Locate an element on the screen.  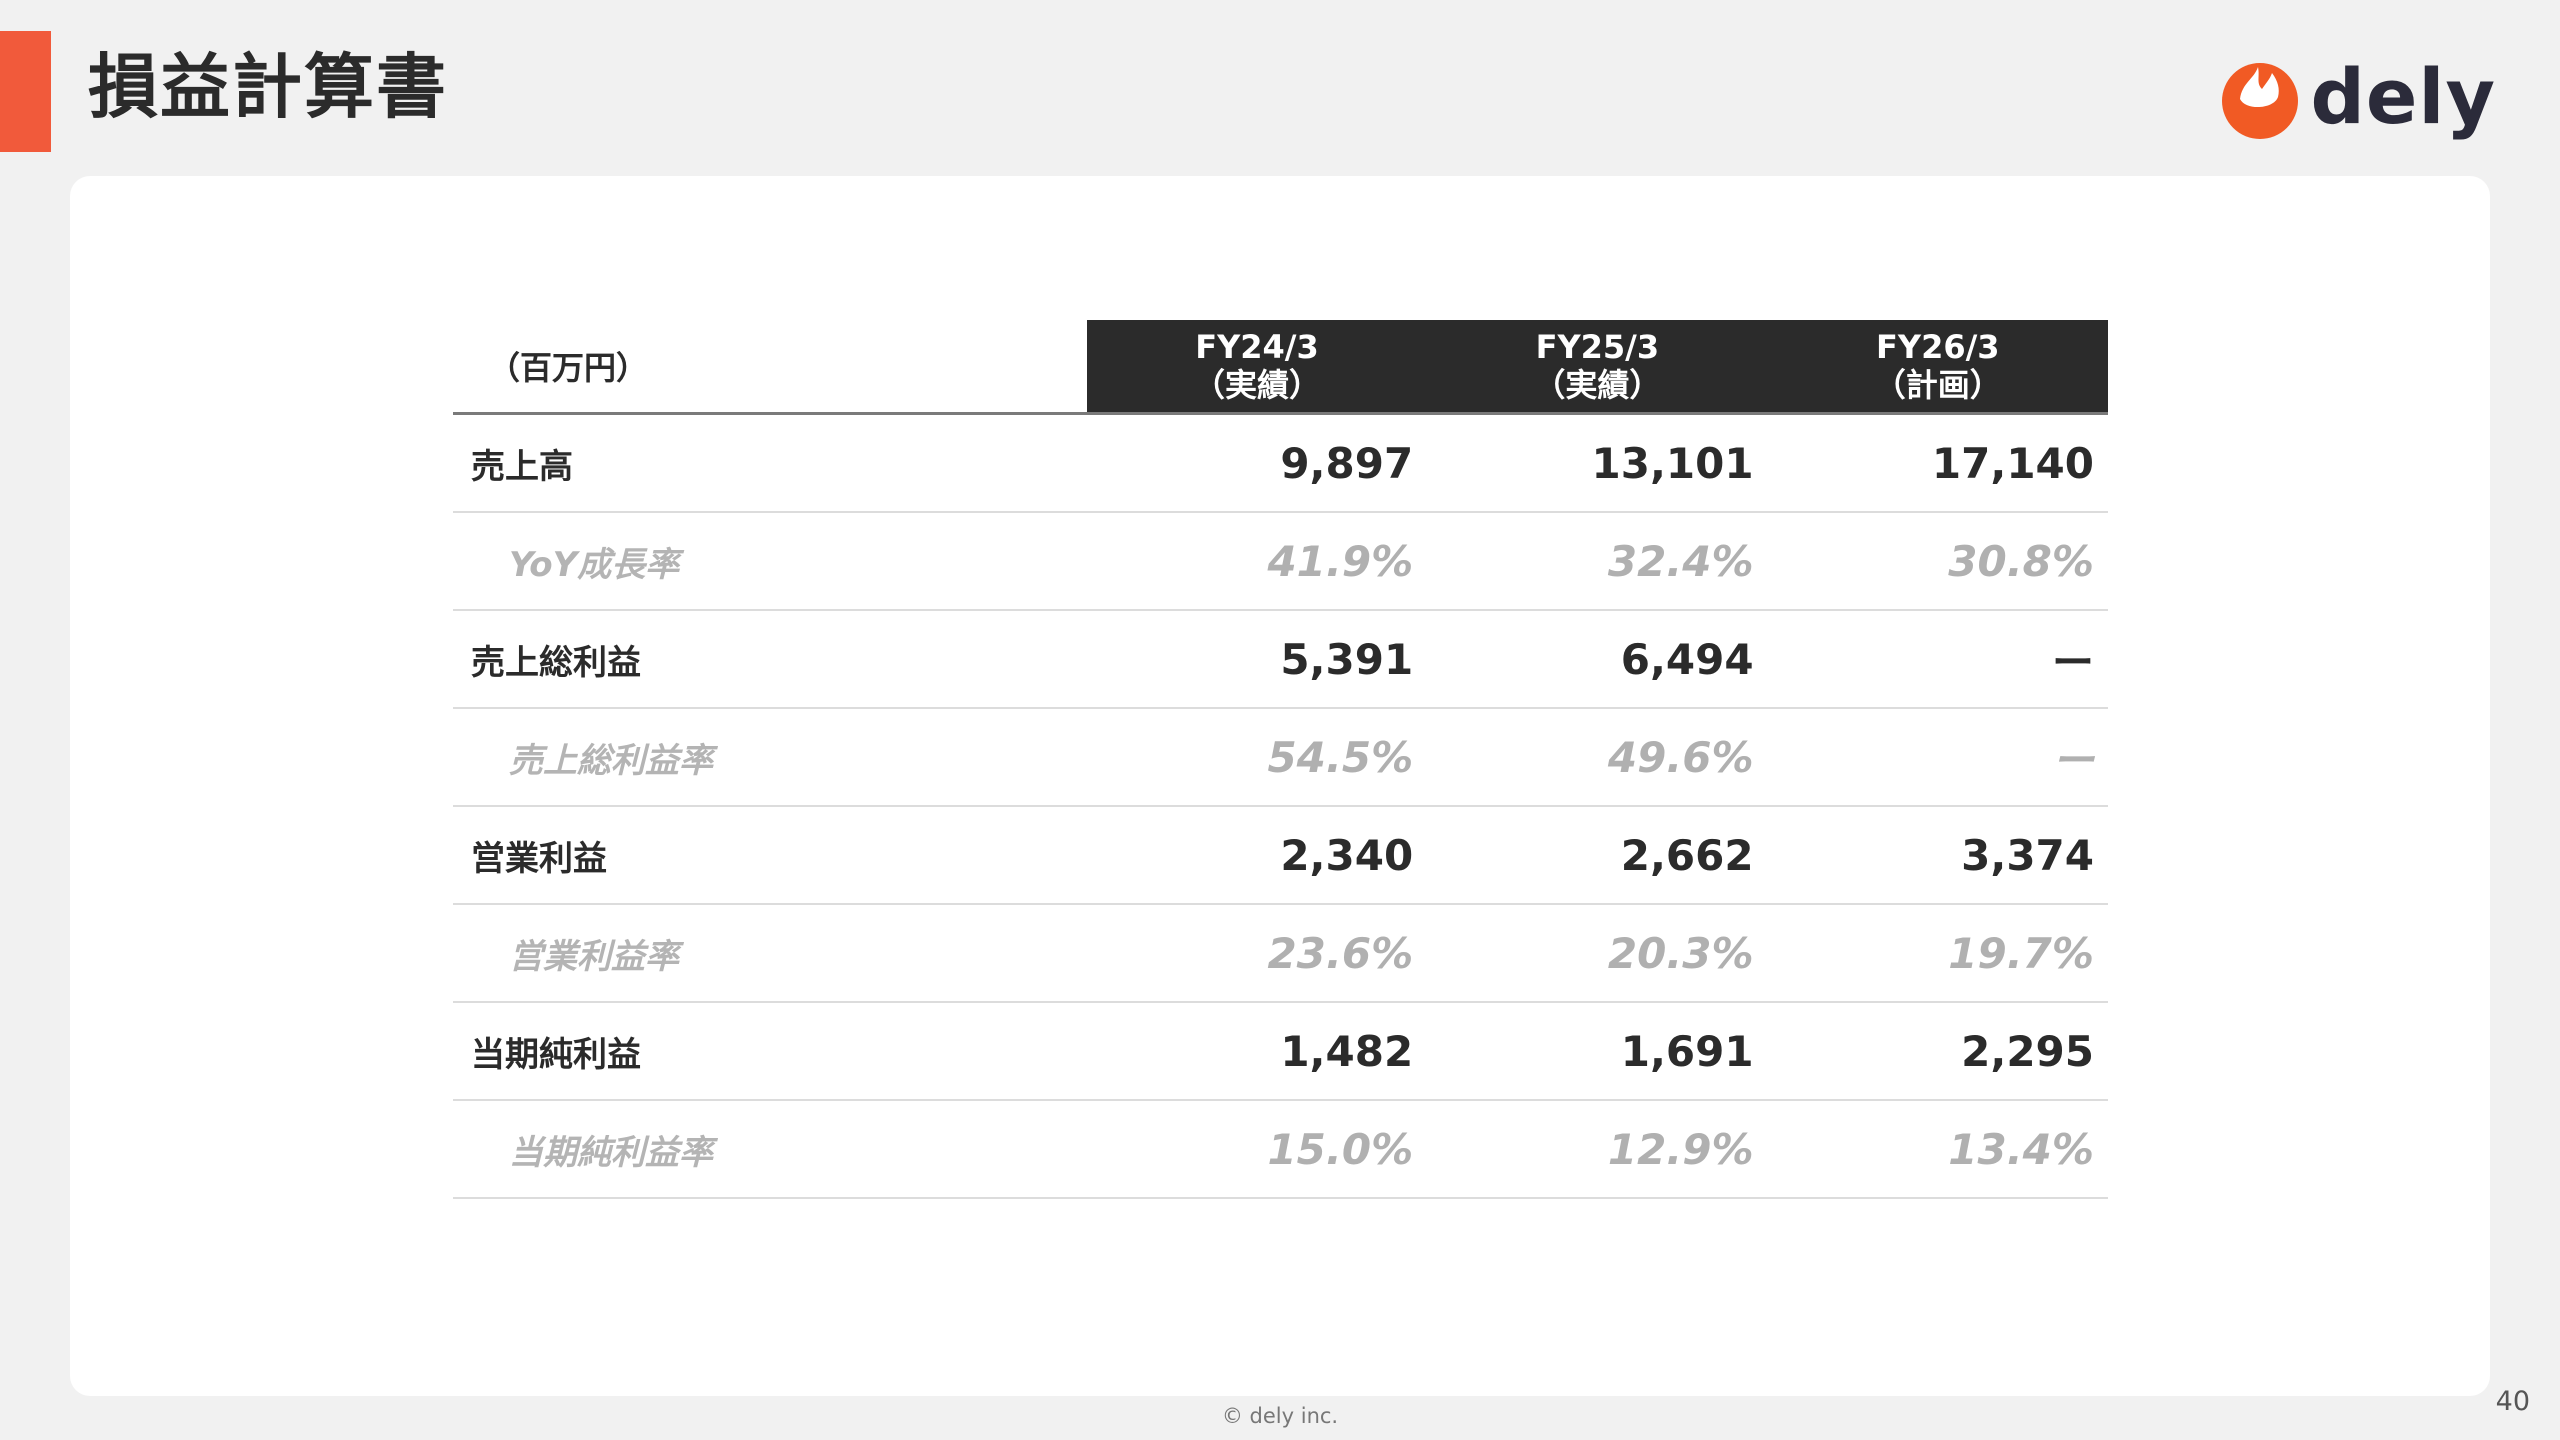
table-cell: 1,691 is located at coordinates (1597, 1051).